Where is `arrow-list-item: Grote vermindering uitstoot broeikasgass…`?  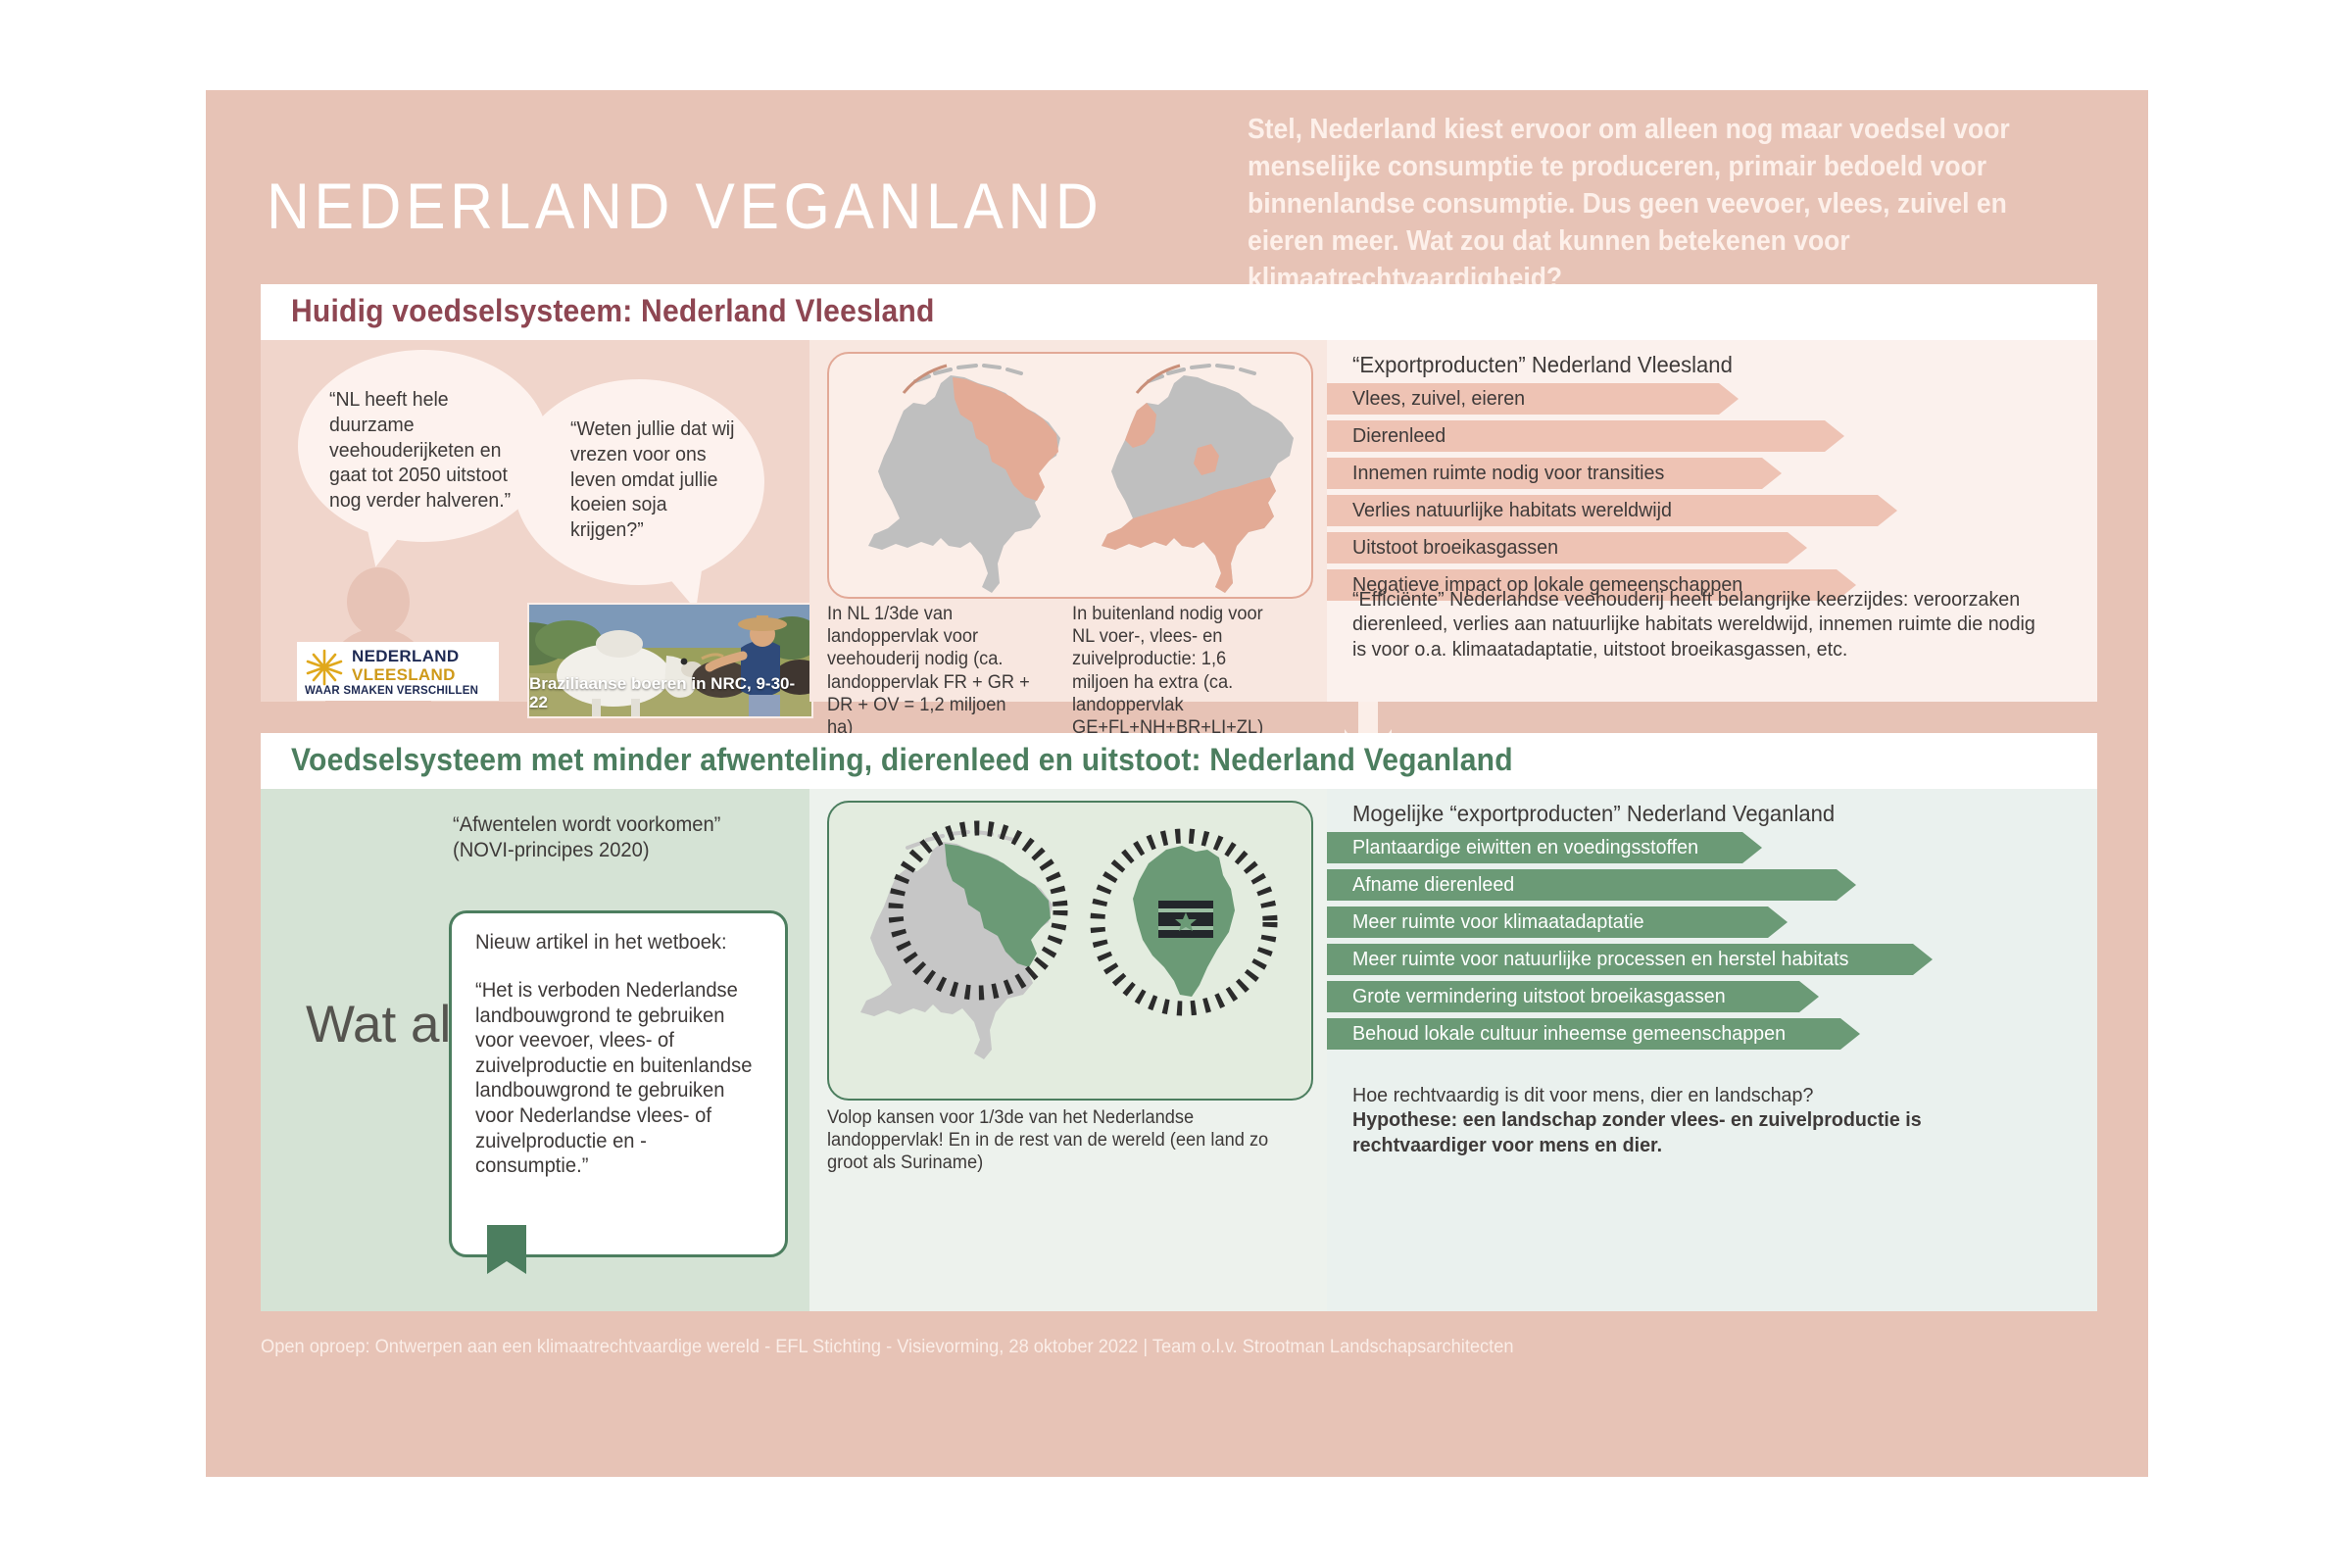
arrow-list-item: Grote vermindering uitstoot broeikasgass… is located at coordinates (1534, 996).